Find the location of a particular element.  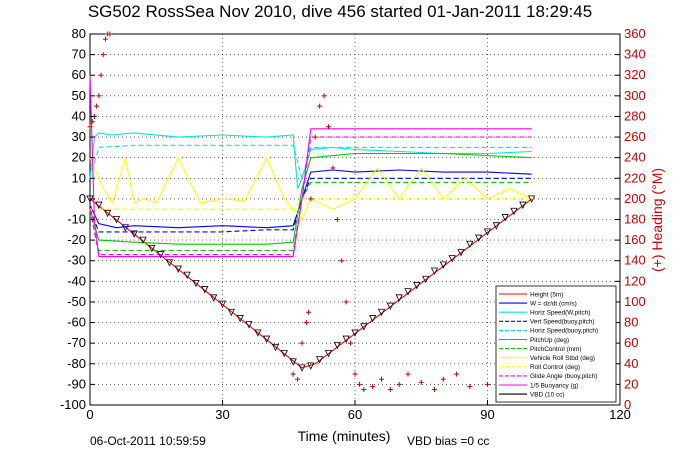

legend-label: Horiz Speed(buoy,pitch) is located at coordinates (564, 331).